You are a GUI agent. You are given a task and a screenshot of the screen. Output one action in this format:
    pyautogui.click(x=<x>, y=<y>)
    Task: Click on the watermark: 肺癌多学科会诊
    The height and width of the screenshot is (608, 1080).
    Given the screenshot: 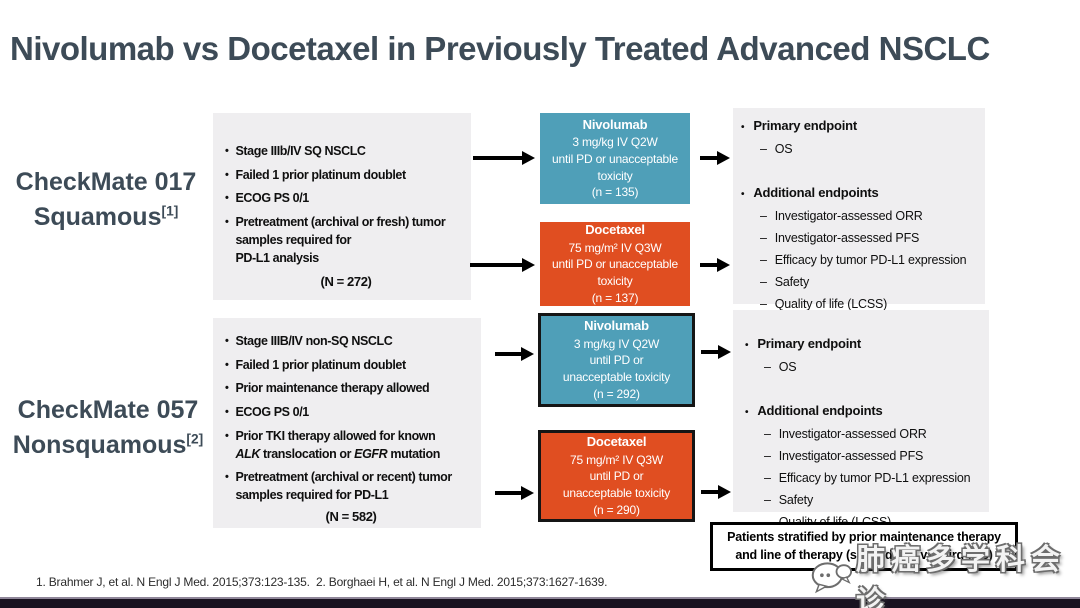 What is the action you would take?
    pyautogui.click(x=945, y=572)
    